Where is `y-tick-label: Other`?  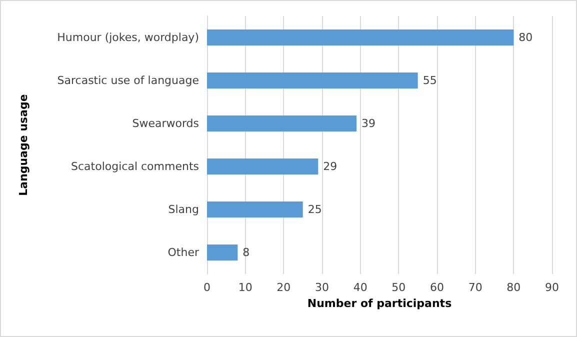 y-tick-label: Other is located at coordinates (184, 252).